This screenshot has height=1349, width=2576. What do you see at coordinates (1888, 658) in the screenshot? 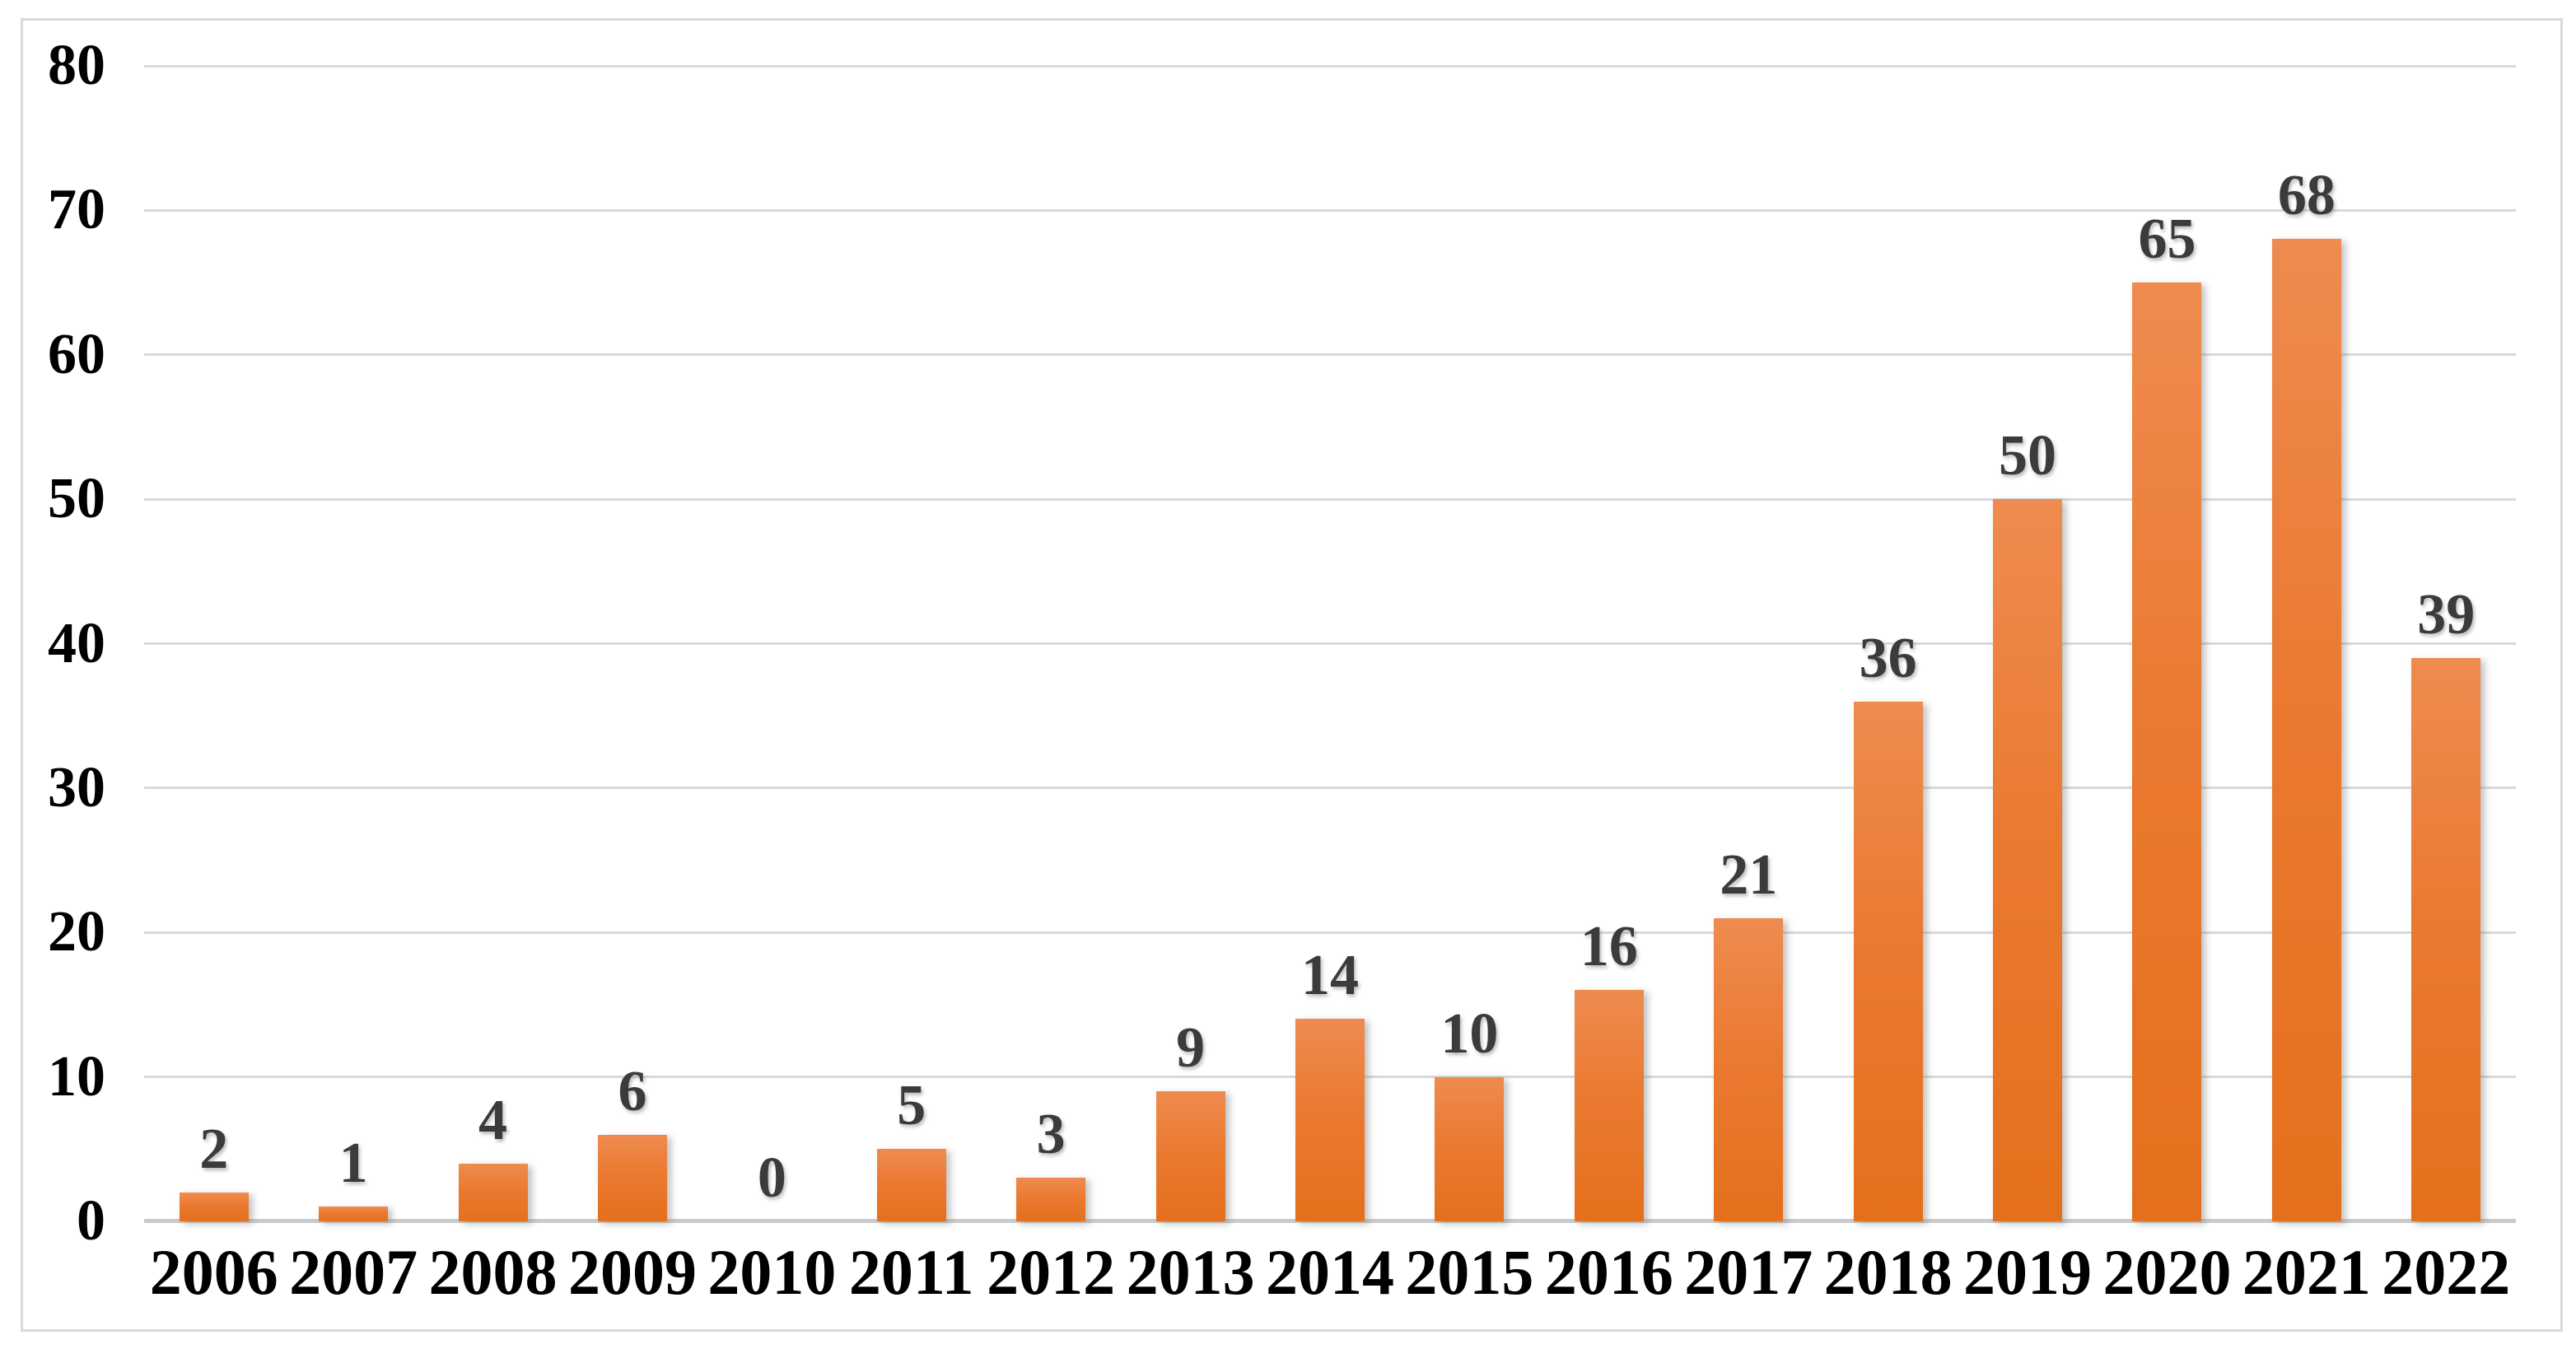
I see `bar-value-label-2018: 36` at bounding box center [1888, 658].